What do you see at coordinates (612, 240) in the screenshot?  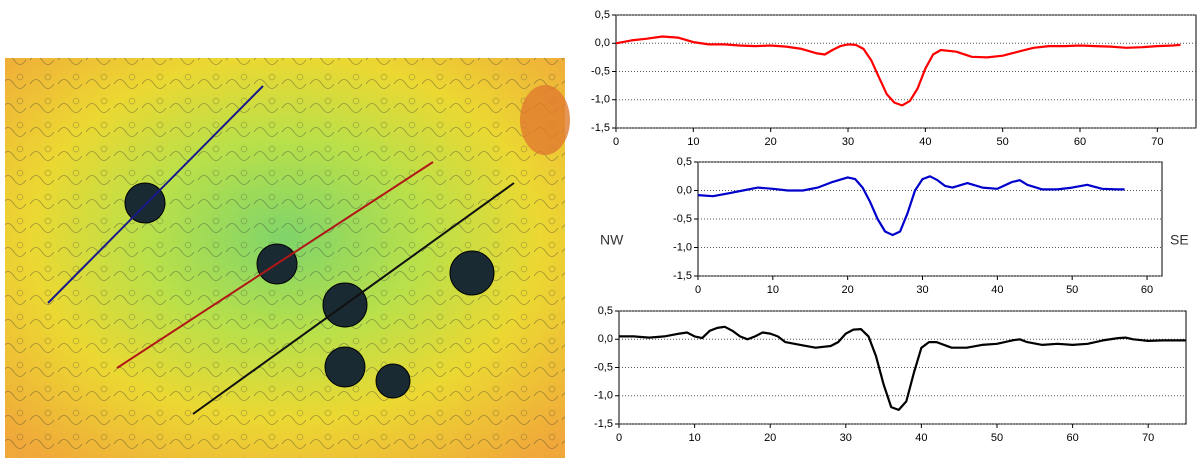 I see `side-label: NW` at bounding box center [612, 240].